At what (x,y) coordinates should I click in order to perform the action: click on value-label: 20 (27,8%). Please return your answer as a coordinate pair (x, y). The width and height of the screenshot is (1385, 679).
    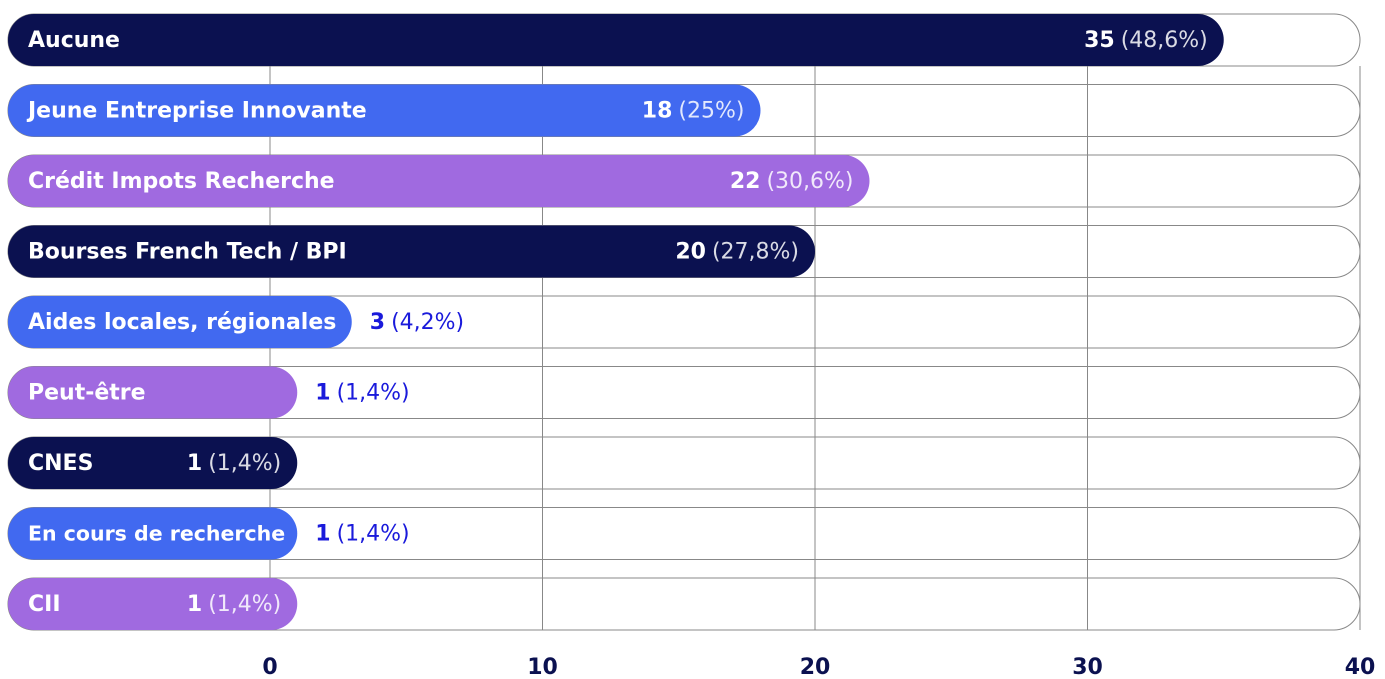
    Looking at the image, I should click on (737, 252).